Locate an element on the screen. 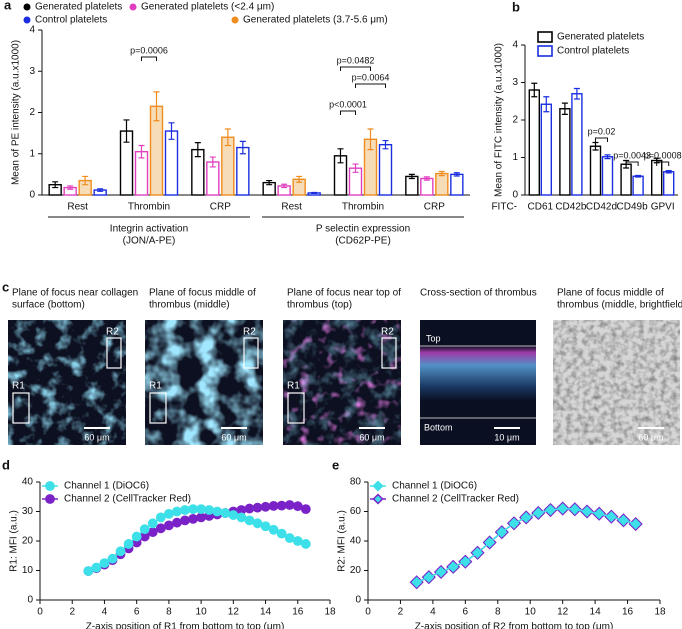 This screenshot has width=682, height=629. image-caption: thrombus (middle, brightfield) is located at coordinates (619, 305).